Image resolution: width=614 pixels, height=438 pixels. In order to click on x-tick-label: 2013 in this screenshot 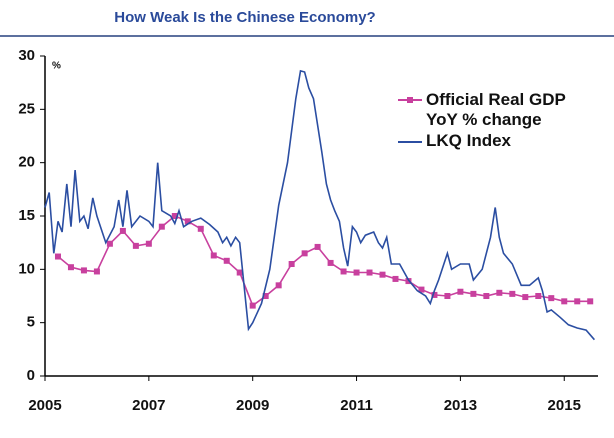, I will do `click(460, 405)`.